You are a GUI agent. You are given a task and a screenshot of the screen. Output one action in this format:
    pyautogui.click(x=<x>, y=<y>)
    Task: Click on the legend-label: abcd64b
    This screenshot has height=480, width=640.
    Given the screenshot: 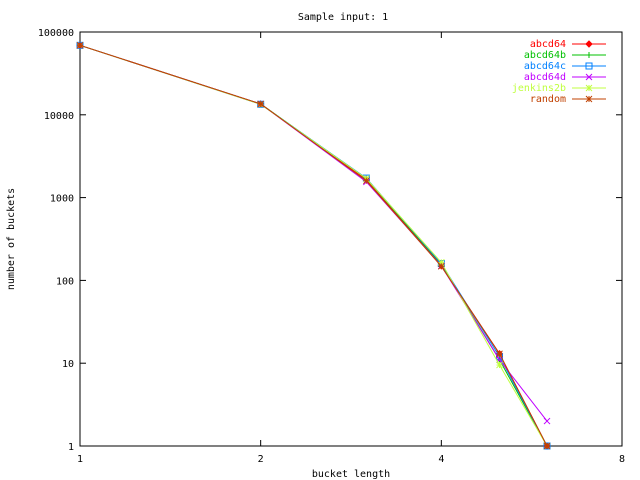 What is the action you would take?
    pyautogui.click(x=545, y=55)
    